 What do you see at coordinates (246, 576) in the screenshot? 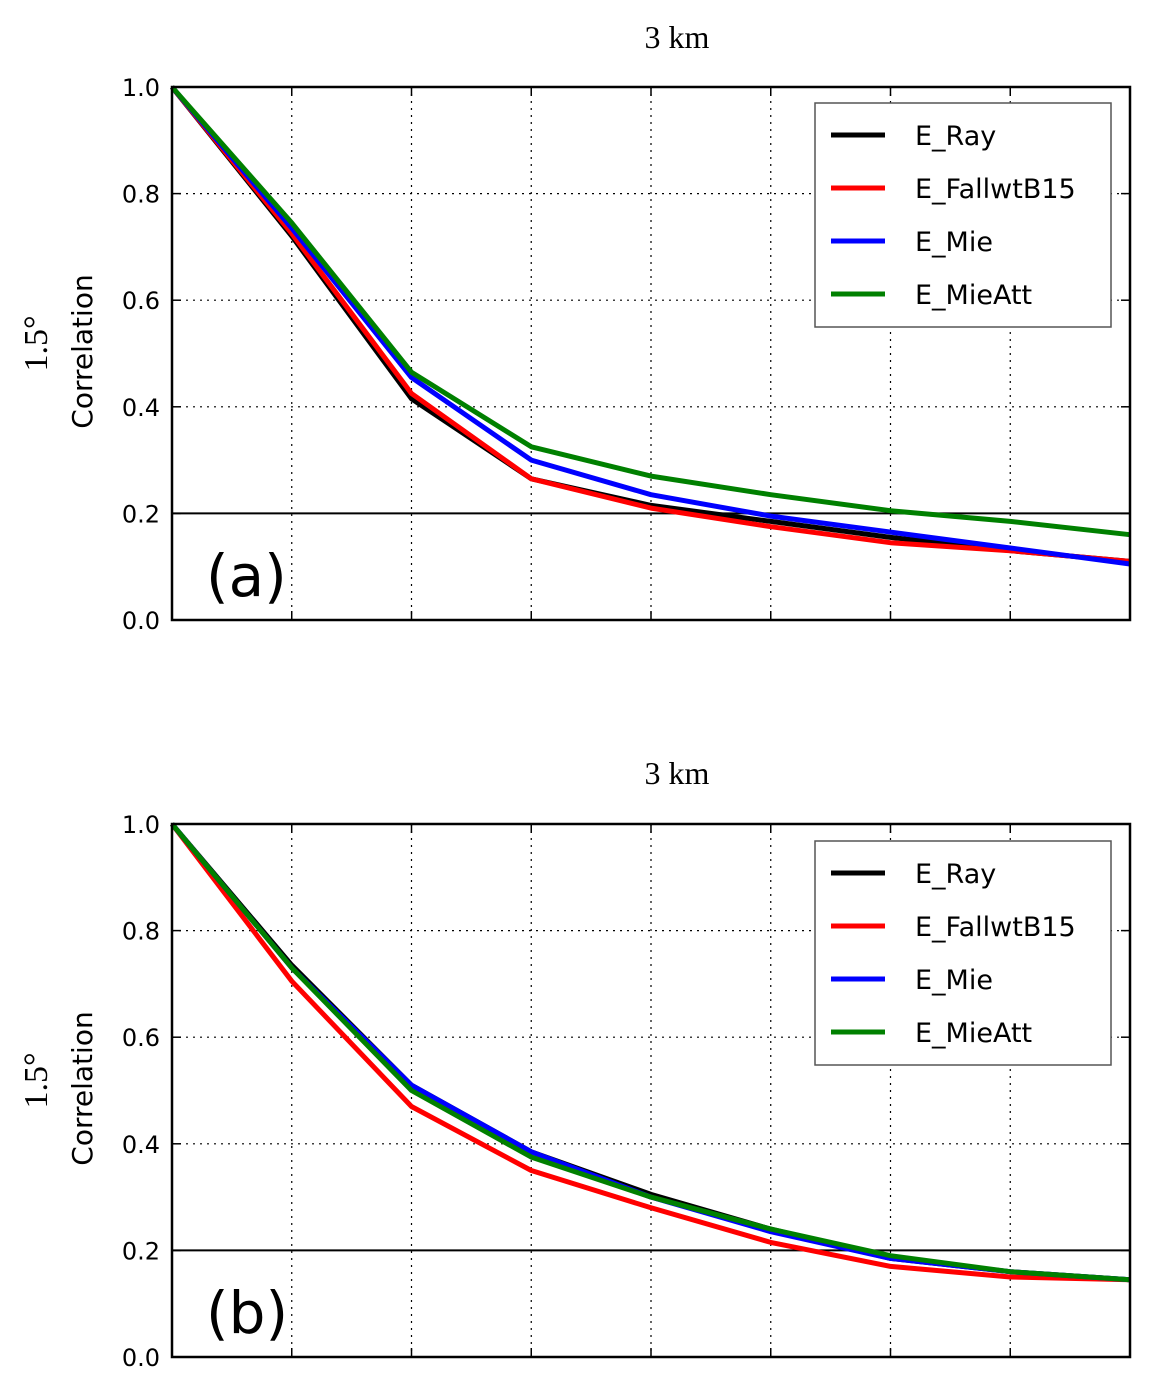
I see `panel-label: (a)` at bounding box center [246, 576].